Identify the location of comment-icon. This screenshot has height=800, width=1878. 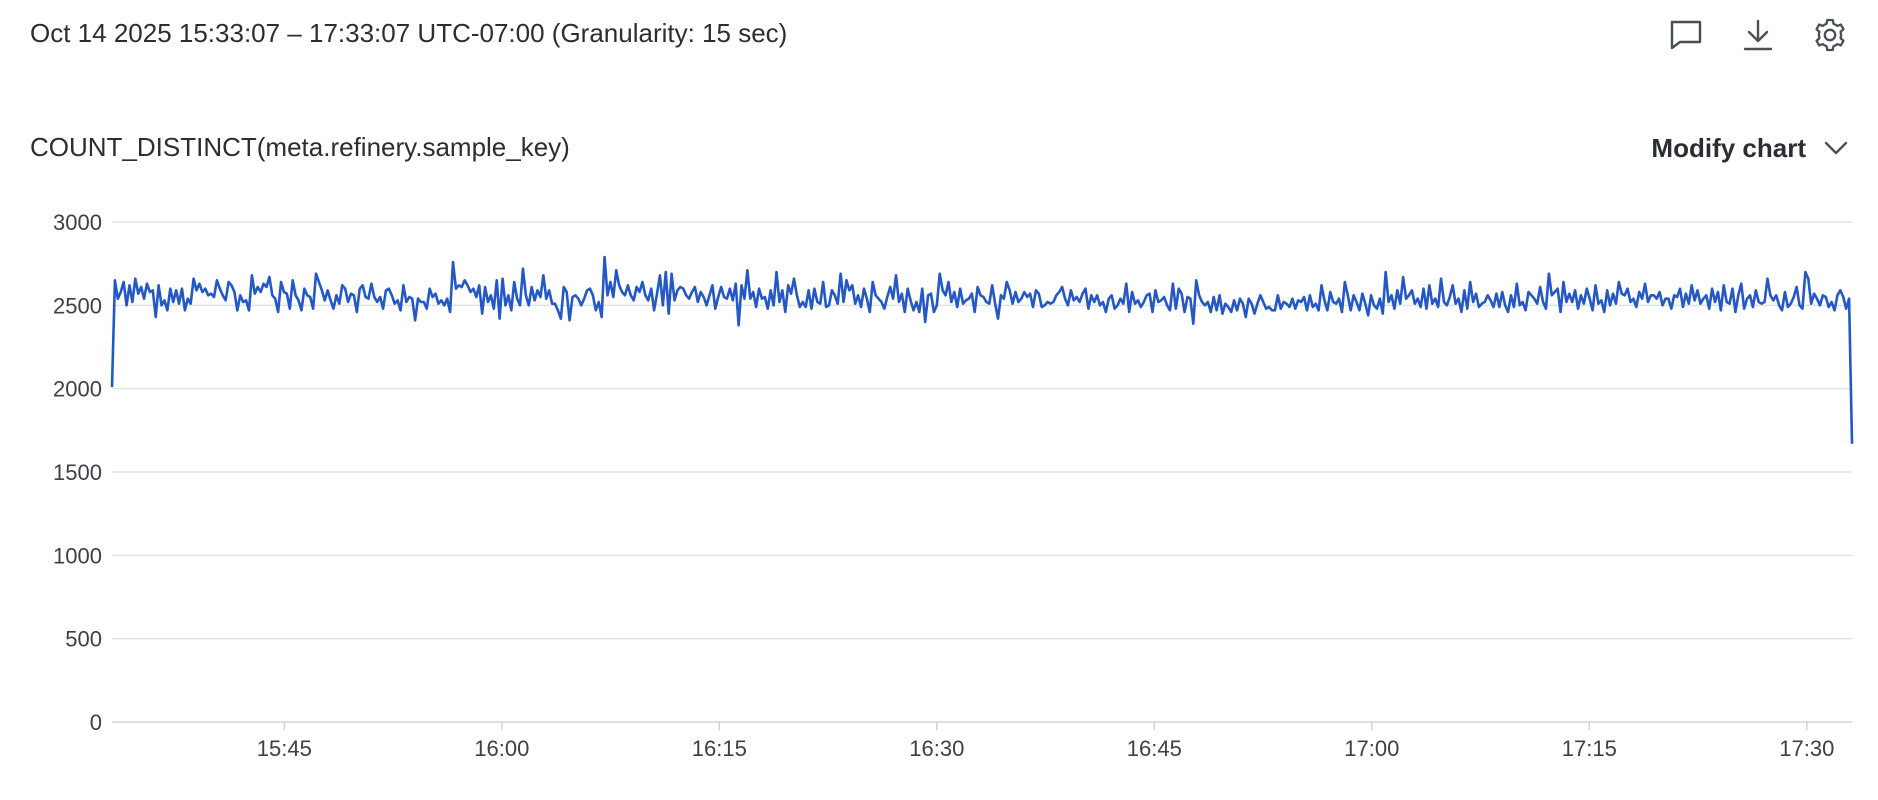
(1686, 35).